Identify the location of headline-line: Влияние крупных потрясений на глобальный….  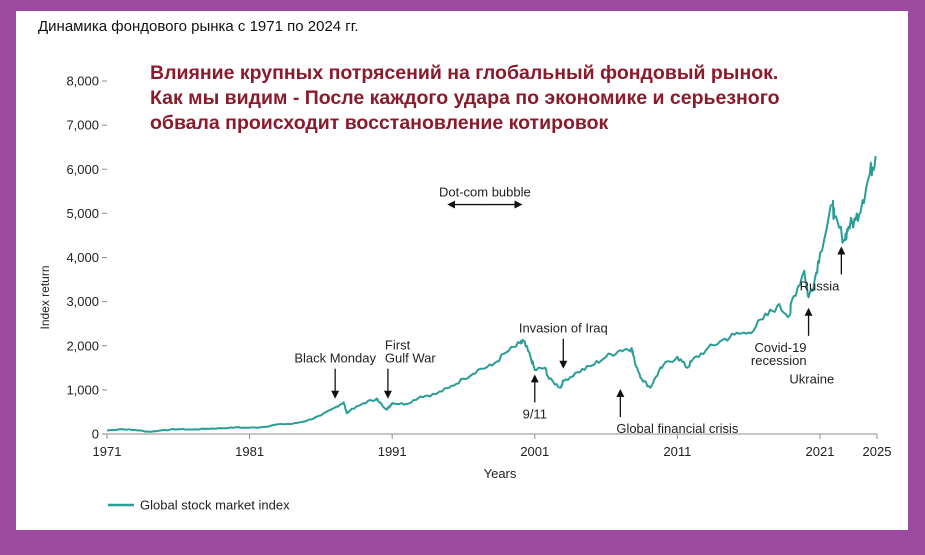
(464, 73).